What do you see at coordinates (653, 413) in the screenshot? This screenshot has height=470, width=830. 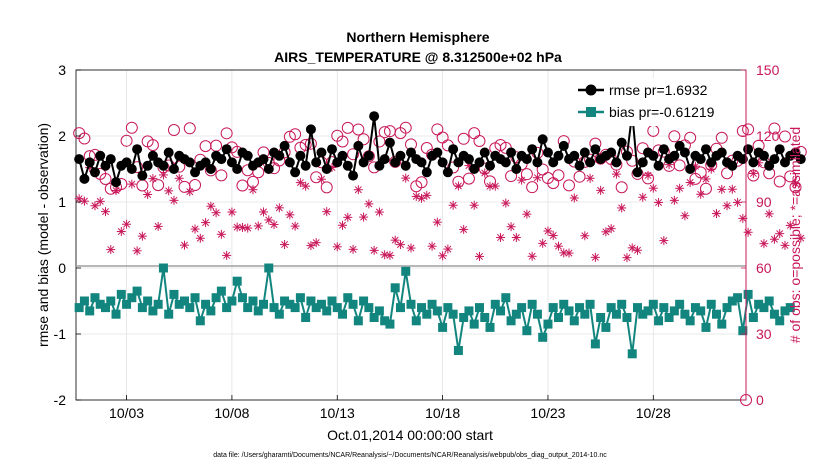 I see `x-tick-label: 10/28` at bounding box center [653, 413].